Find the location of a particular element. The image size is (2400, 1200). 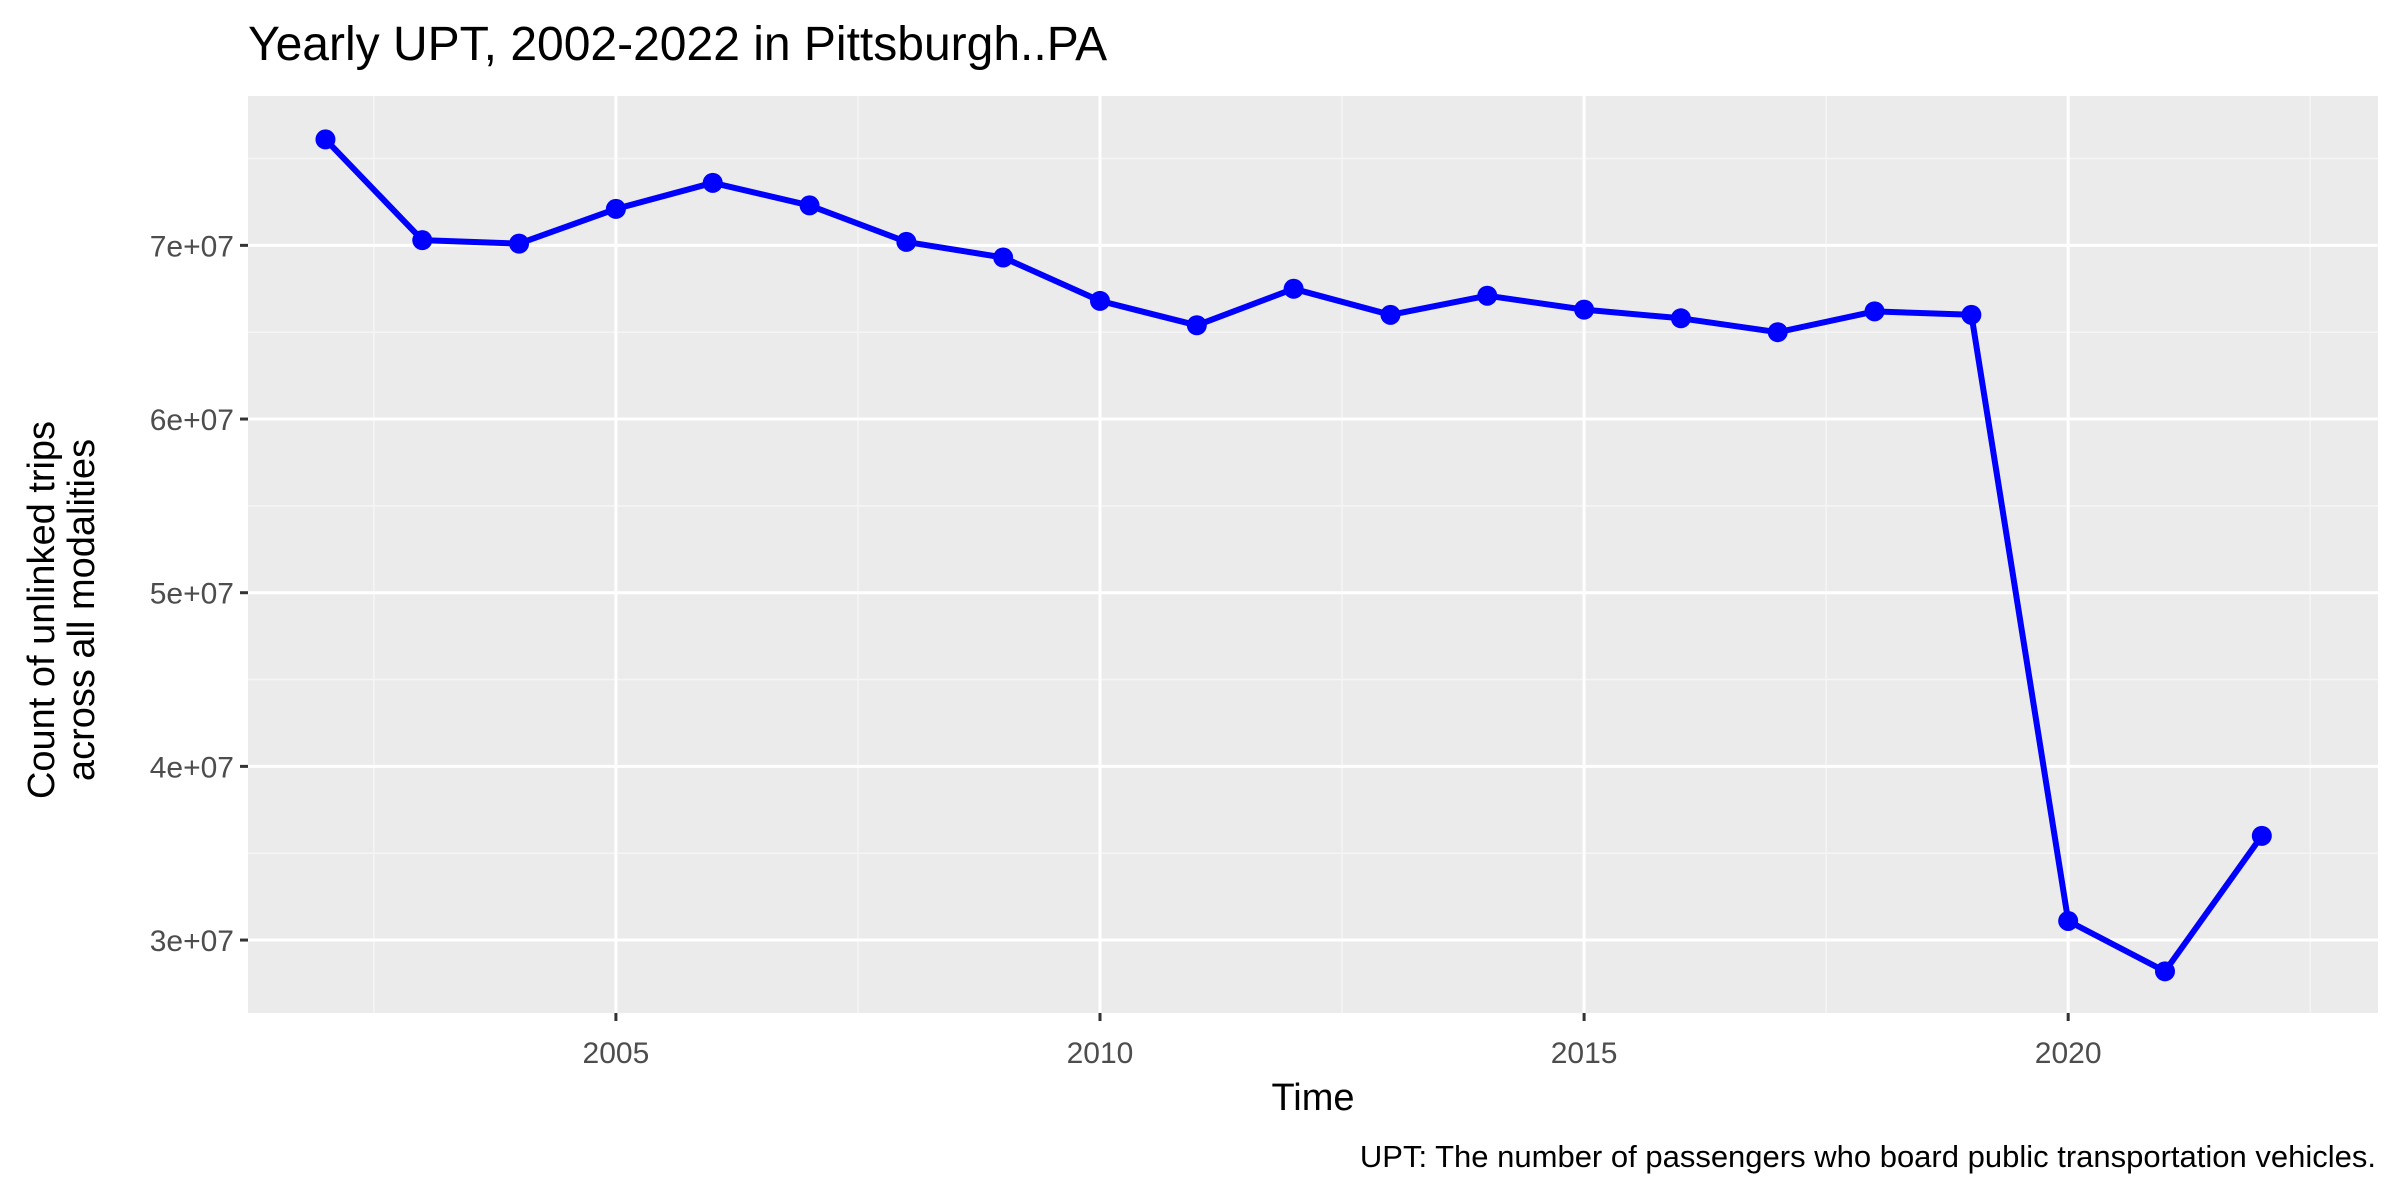

y-tick-label: 6e+07 is located at coordinates (192, 420).